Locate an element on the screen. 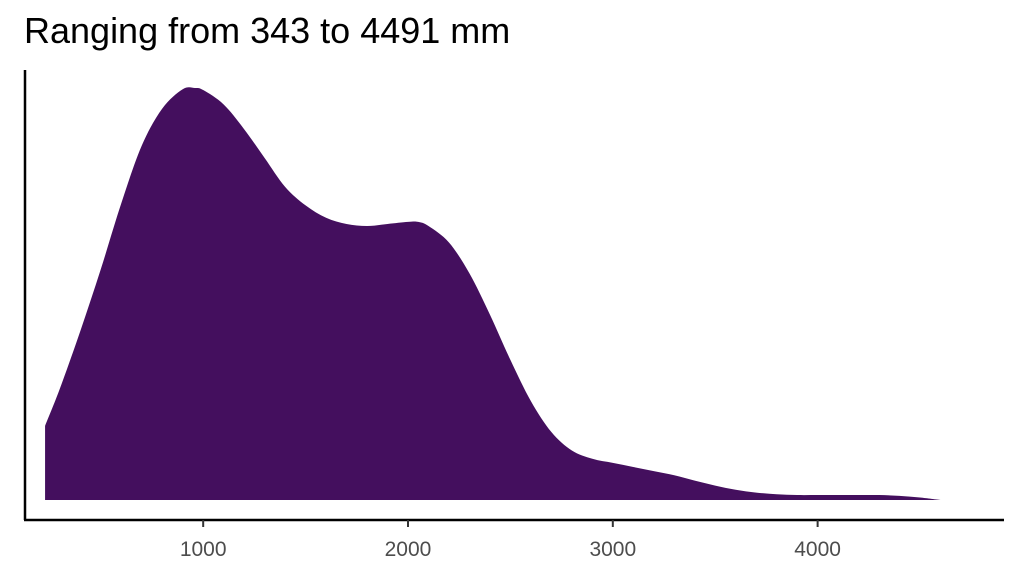 This screenshot has width=1024, height=576. chart-title: Ranging from 343 to 4491 mm is located at coordinates (267, 30).